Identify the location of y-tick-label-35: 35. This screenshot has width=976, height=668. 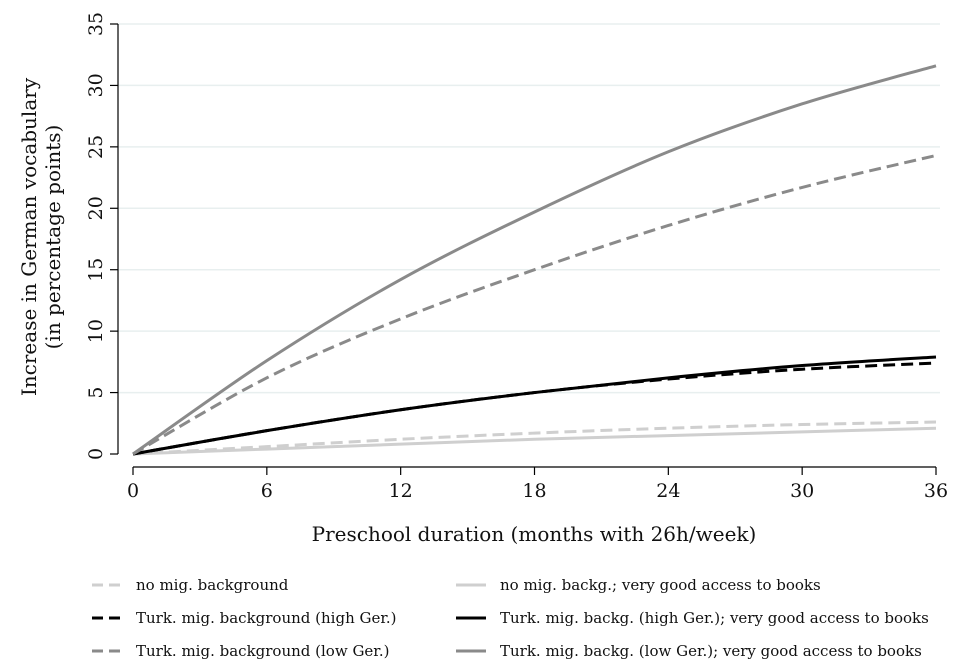
(96, 24).